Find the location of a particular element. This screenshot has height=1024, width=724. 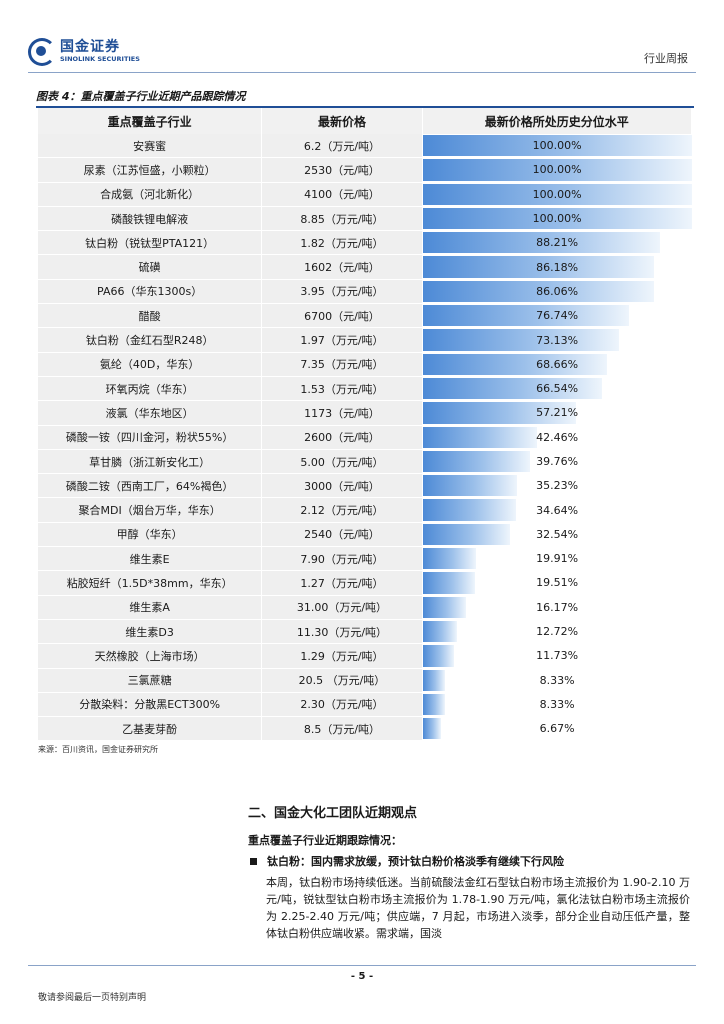

cell-percentile: 34.64% is located at coordinates (557, 510).